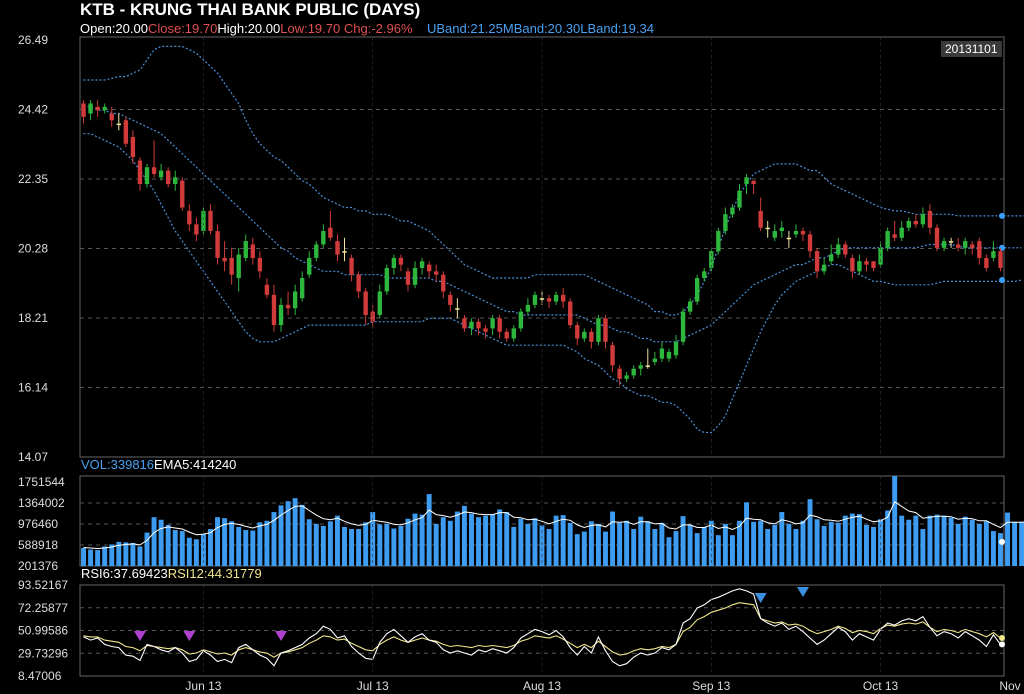 The width and height of the screenshot is (1024, 694). Describe the element at coordinates (1002, 215) in the screenshot. I see `upper-band-end-marker` at that location.